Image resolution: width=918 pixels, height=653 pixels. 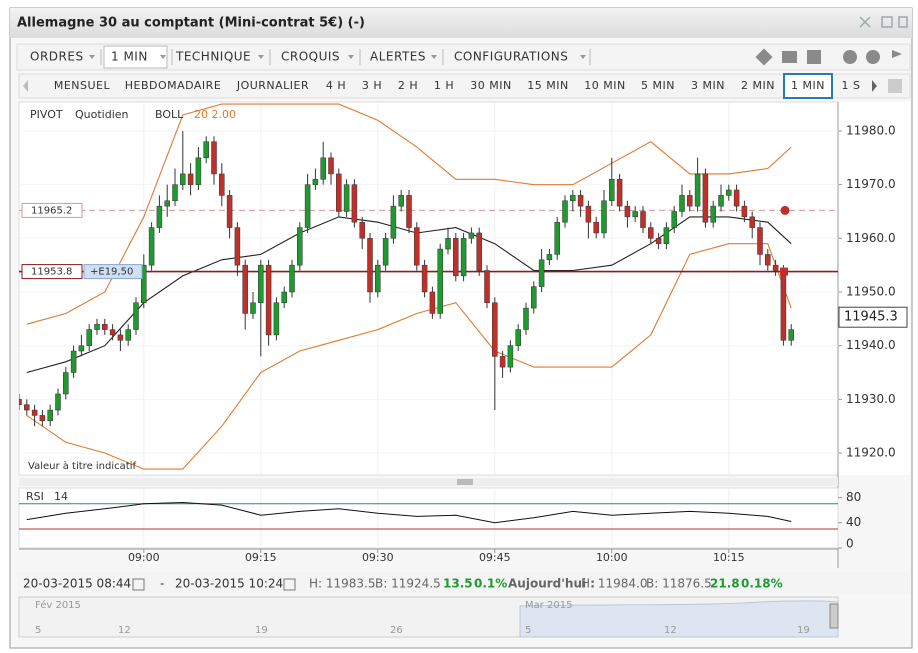 What do you see at coordinates (808, 85) in the screenshot?
I see `timeframe: 1 MIN` at bounding box center [808, 85].